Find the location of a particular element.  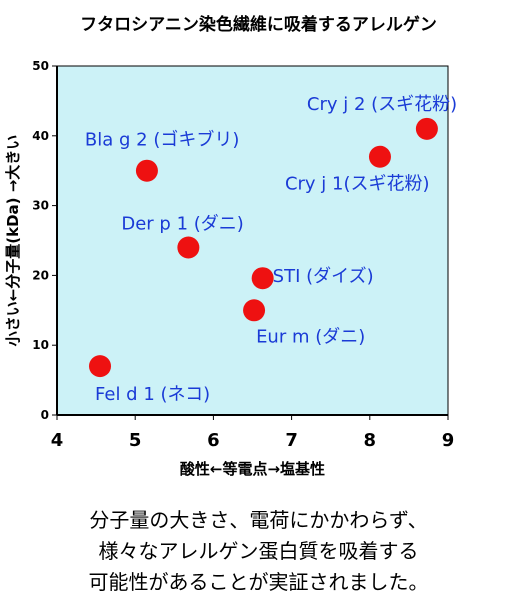

x-tick-label: 4 is located at coordinates (57, 440).